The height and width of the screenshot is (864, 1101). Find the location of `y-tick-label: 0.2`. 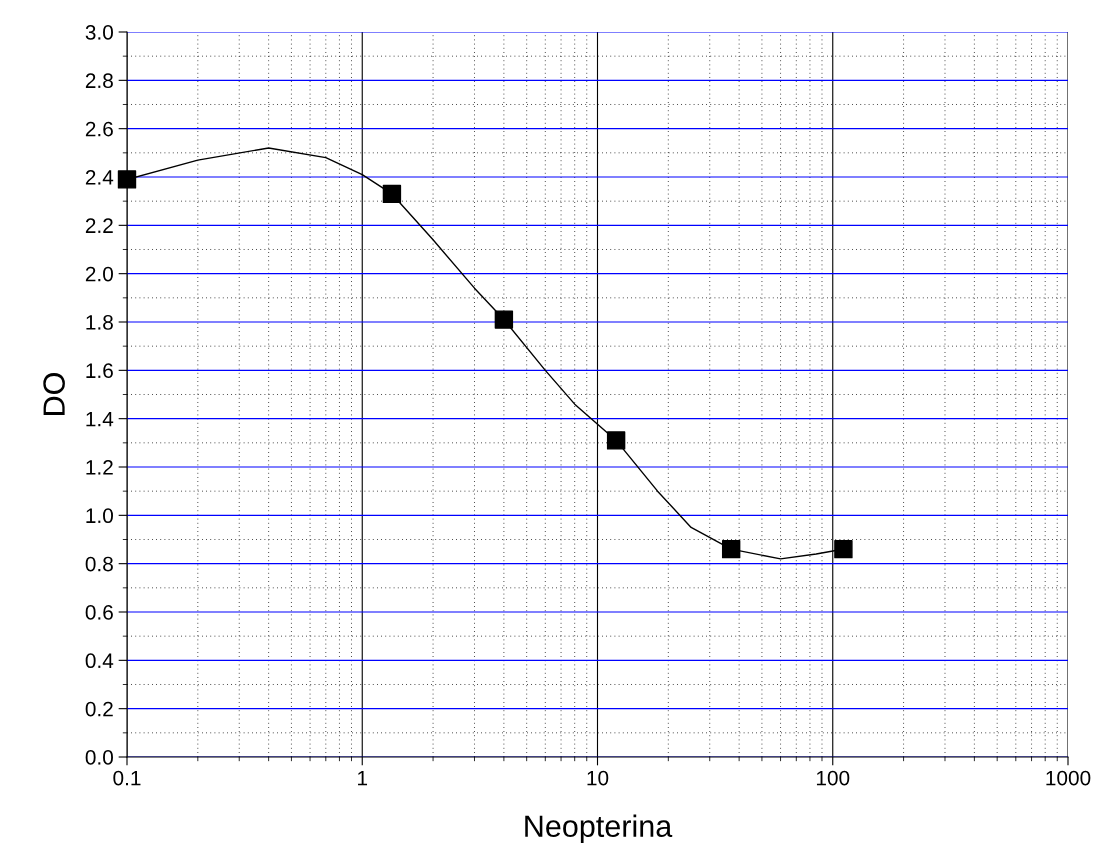

y-tick-label: 0.2 is located at coordinates (99, 709).